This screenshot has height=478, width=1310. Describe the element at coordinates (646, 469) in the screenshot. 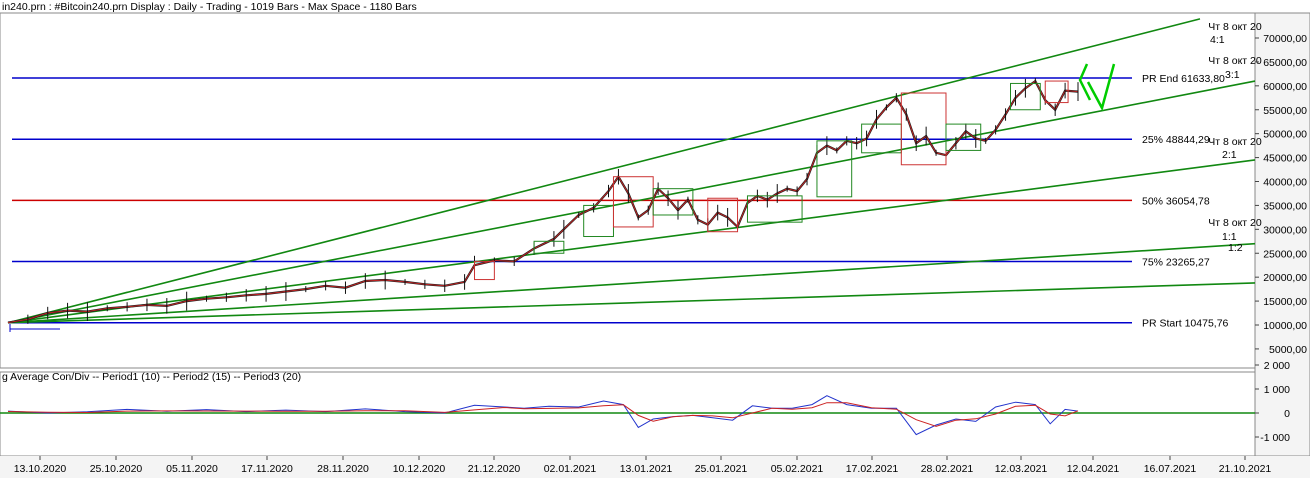

I see `x-tick-label: 13.01.2021` at that location.